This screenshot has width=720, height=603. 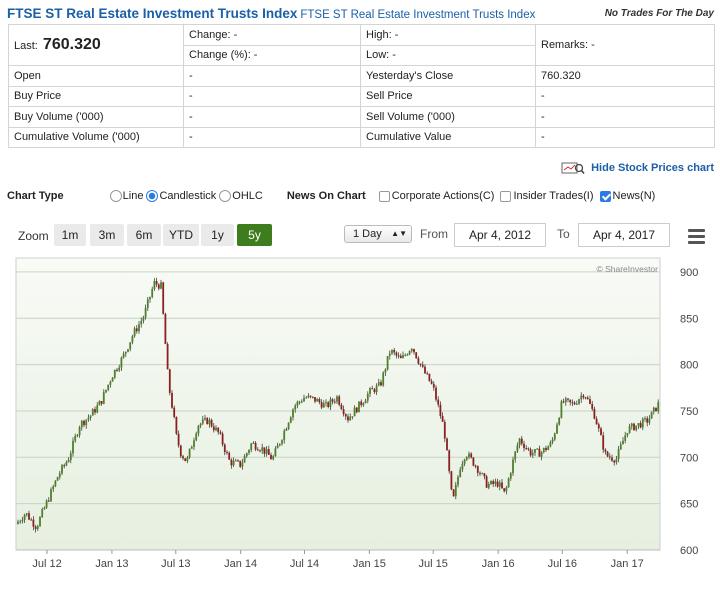 What do you see at coordinates (367, 234) in the screenshot?
I see `interval-value: 1 Day` at bounding box center [367, 234].